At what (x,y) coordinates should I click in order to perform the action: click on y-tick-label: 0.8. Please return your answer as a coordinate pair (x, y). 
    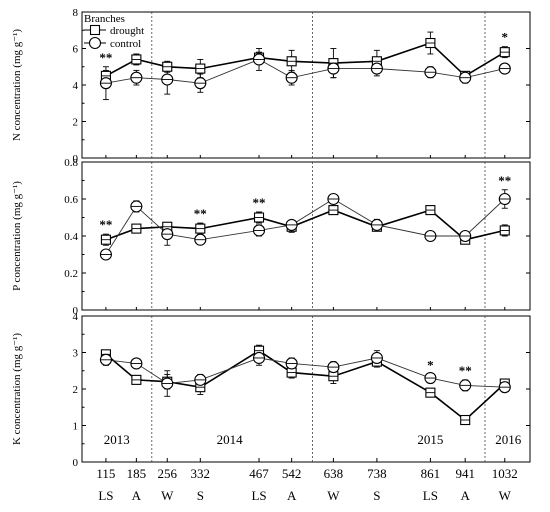
    Looking at the image, I should click on (71, 163).